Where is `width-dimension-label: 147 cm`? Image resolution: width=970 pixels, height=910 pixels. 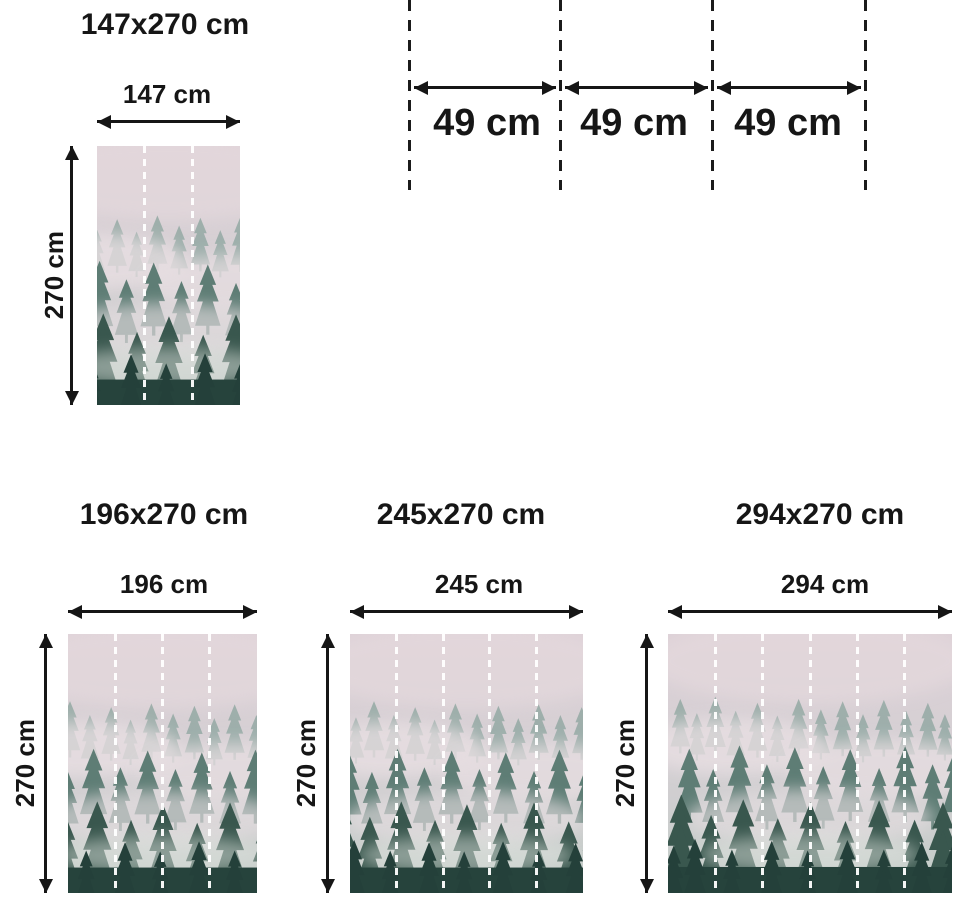 width-dimension-label: 147 cm is located at coordinates (167, 94).